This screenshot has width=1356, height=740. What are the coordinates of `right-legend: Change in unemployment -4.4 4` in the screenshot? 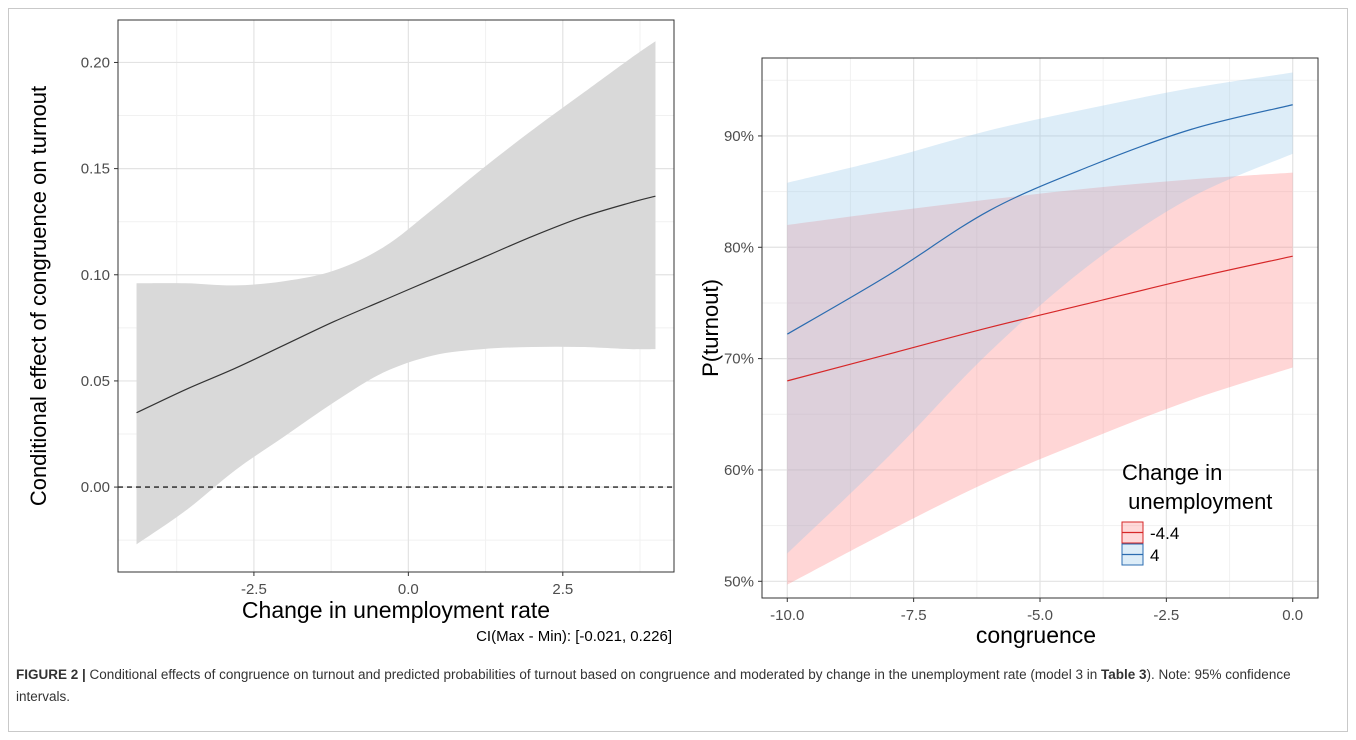 It's located at (1196, 513).